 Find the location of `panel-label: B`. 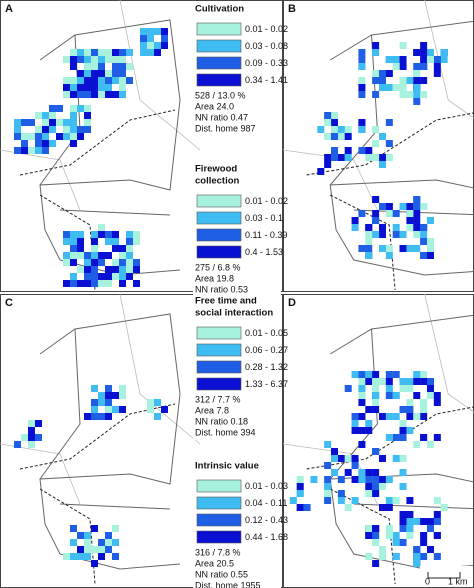

panel-label: B is located at coordinates (292, 9).